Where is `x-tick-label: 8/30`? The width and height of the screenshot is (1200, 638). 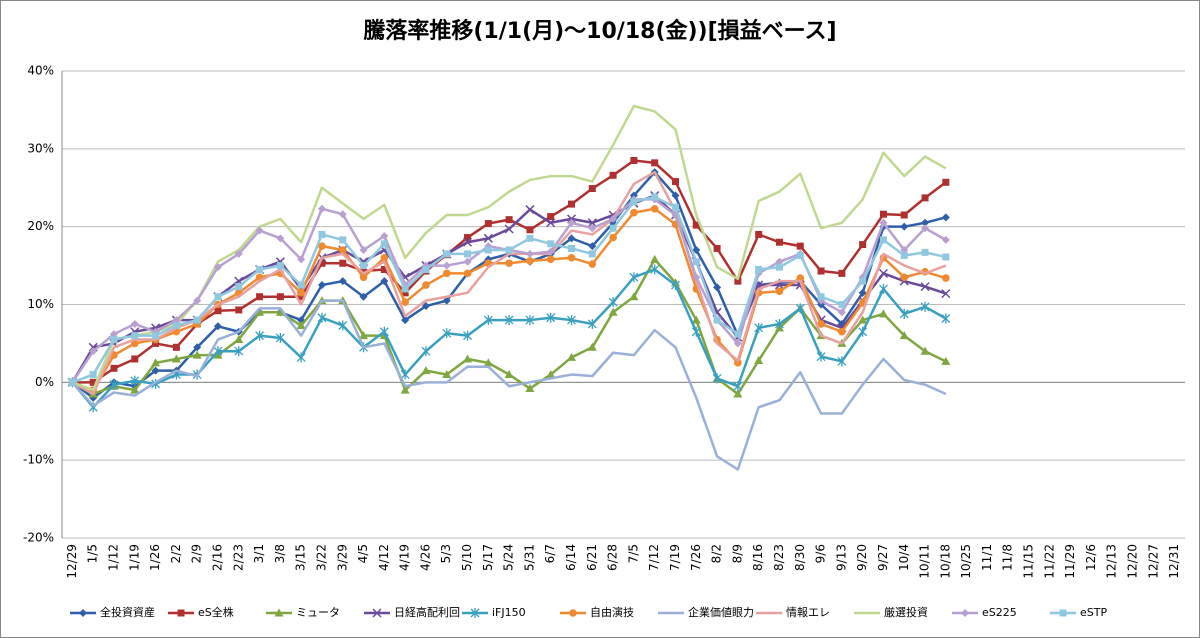 x-tick-label: 8/30 is located at coordinates (800, 557).